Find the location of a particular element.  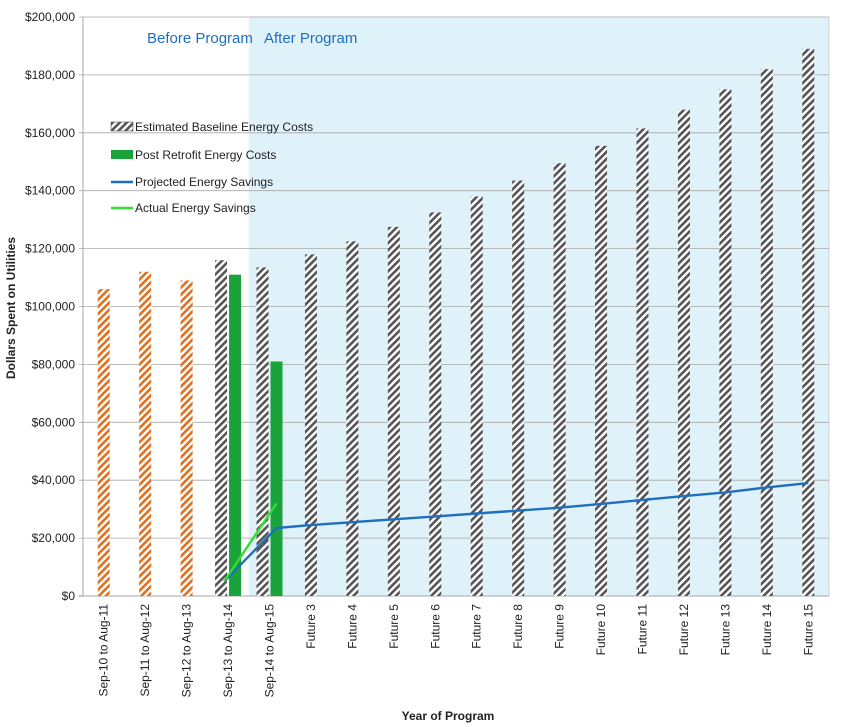

region-label-before: Before Program is located at coordinates (200, 38).